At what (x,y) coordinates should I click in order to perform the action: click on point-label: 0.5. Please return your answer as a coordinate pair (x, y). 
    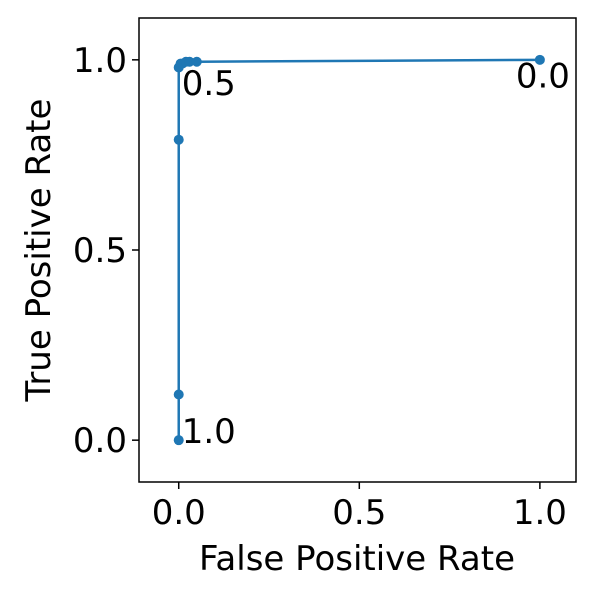
    Looking at the image, I should click on (209, 84).